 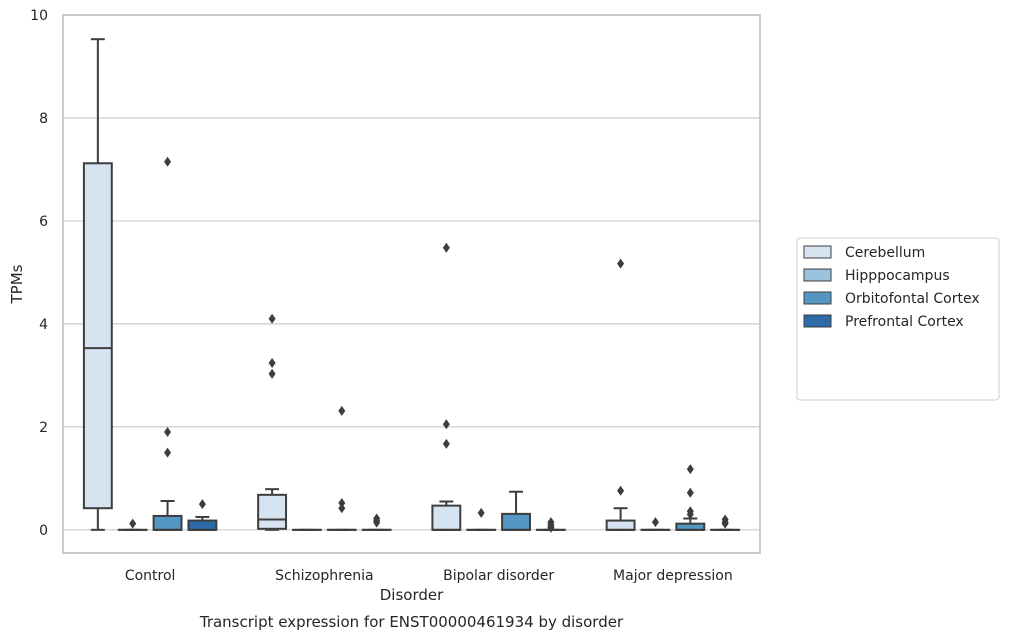 I want to click on legend-label: Prefrontal Cortex, so click(x=904, y=322).